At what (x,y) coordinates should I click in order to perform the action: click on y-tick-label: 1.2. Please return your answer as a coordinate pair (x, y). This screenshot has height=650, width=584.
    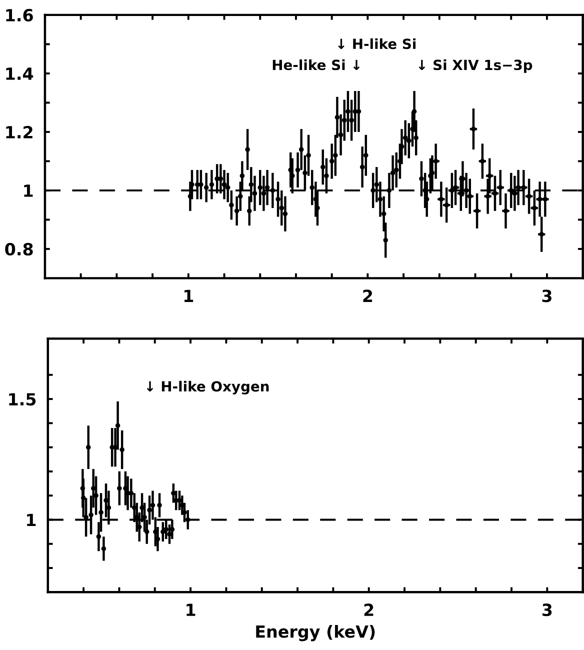
    Looking at the image, I should click on (19, 132).